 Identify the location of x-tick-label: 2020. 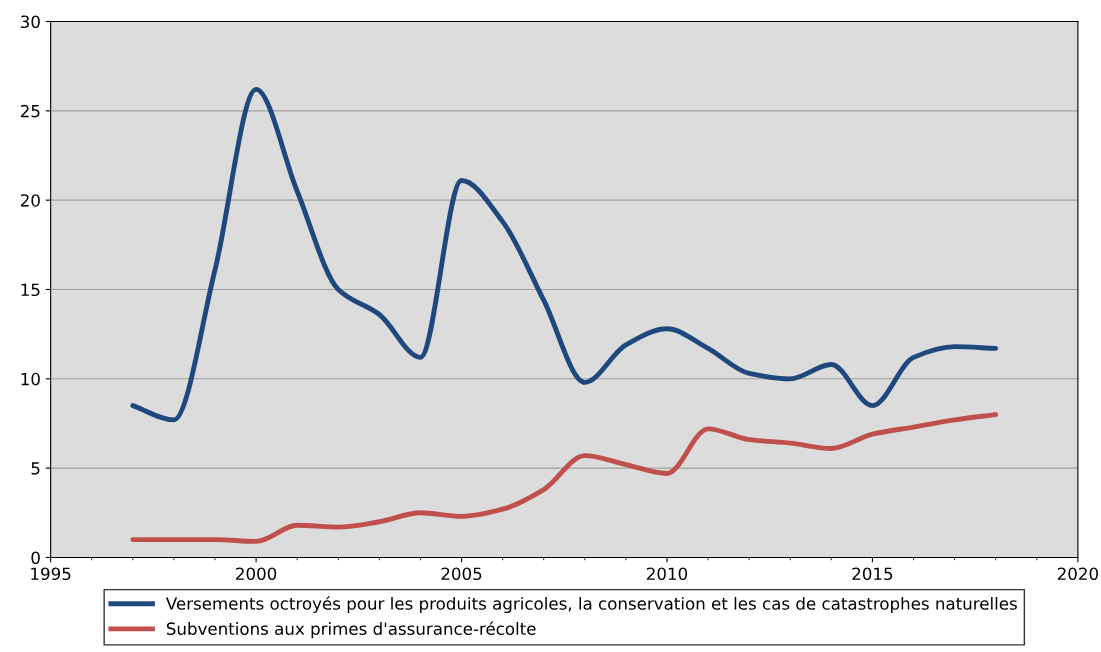
(1077, 574).